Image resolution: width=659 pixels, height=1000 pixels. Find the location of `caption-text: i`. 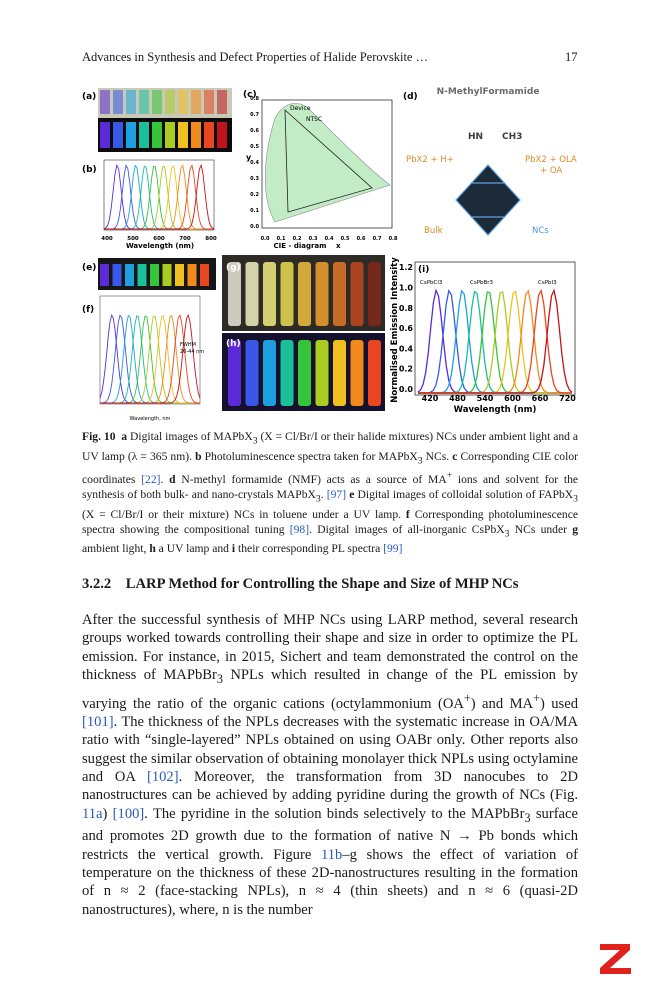

caption-text: i is located at coordinates (233, 549).